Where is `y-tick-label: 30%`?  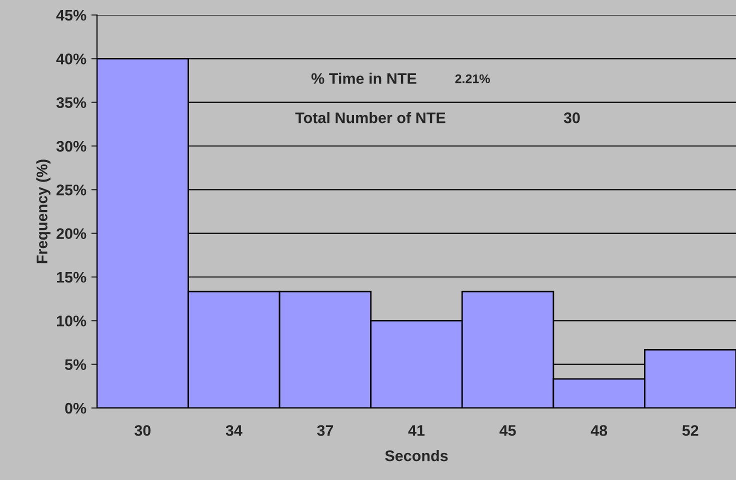 y-tick-label: 30% is located at coordinates (71, 146).